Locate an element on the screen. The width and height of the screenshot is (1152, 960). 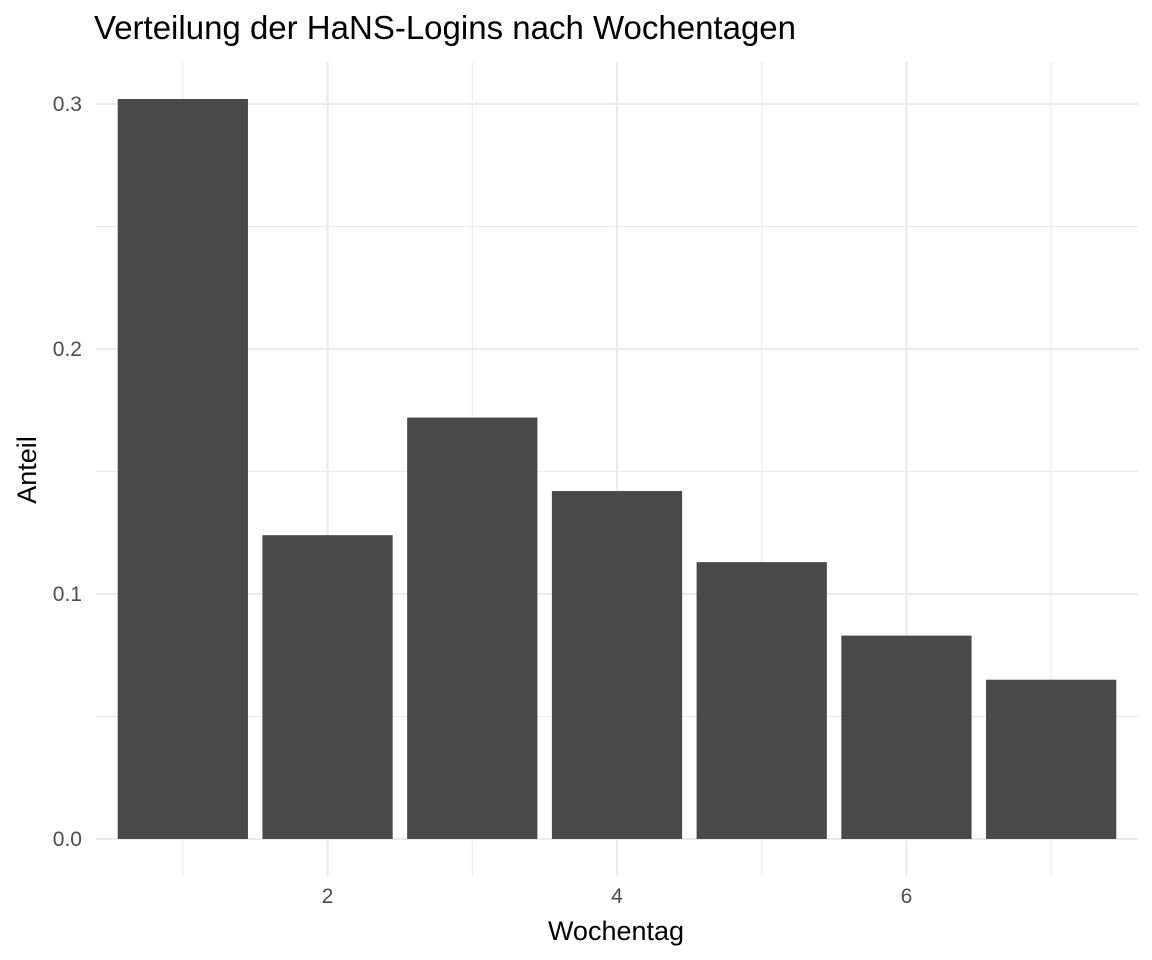
x-axis-title: Wochentag is located at coordinates (616, 931).